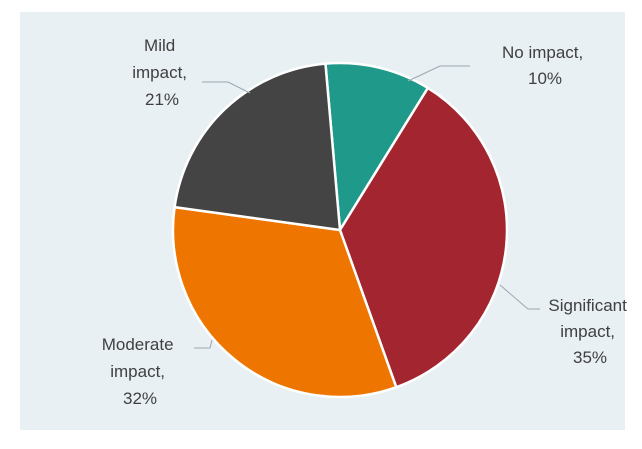 The image size is (642, 449). What do you see at coordinates (140, 398) in the screenshot?
I see `data-label-moderate-impact-line3: 32%` at bounding box center [140, 398].